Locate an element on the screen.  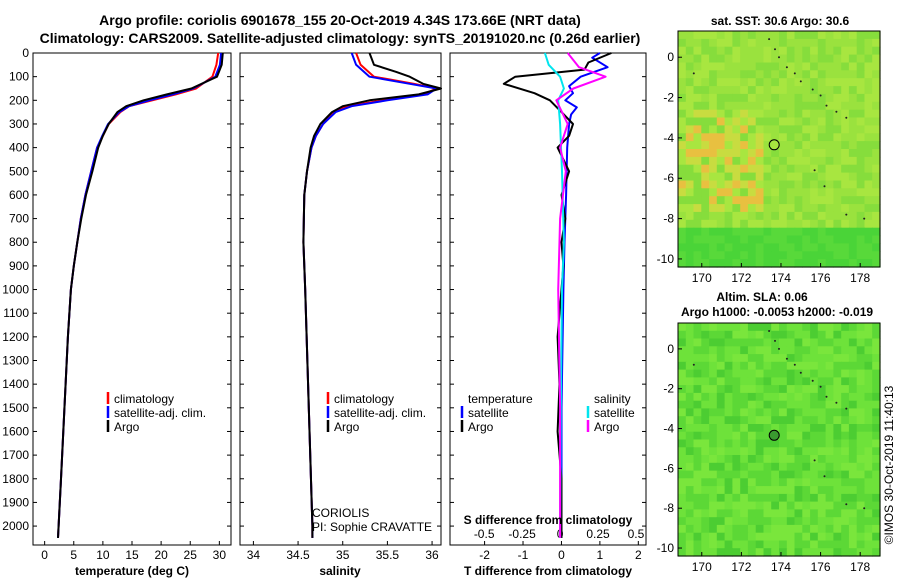
legend-argo-label: Argo is located at coordinates (347, 427).